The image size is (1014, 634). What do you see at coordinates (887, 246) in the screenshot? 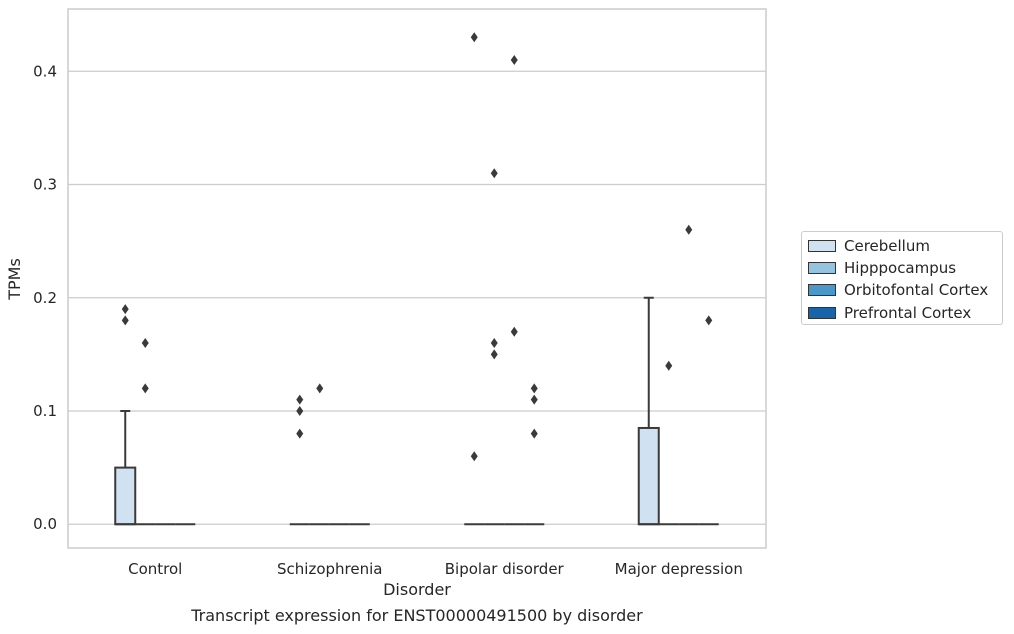
I see `legend-label: Cerebellum` at bounding box center [887, 246].